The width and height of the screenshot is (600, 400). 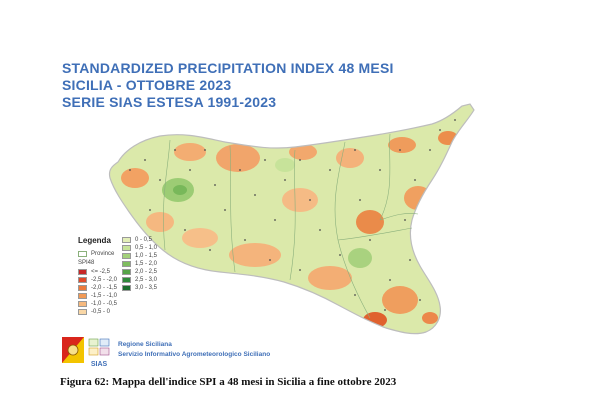 I want to click on legend-class-row: -2,5 - -2,0, so click(x=97, y=280).